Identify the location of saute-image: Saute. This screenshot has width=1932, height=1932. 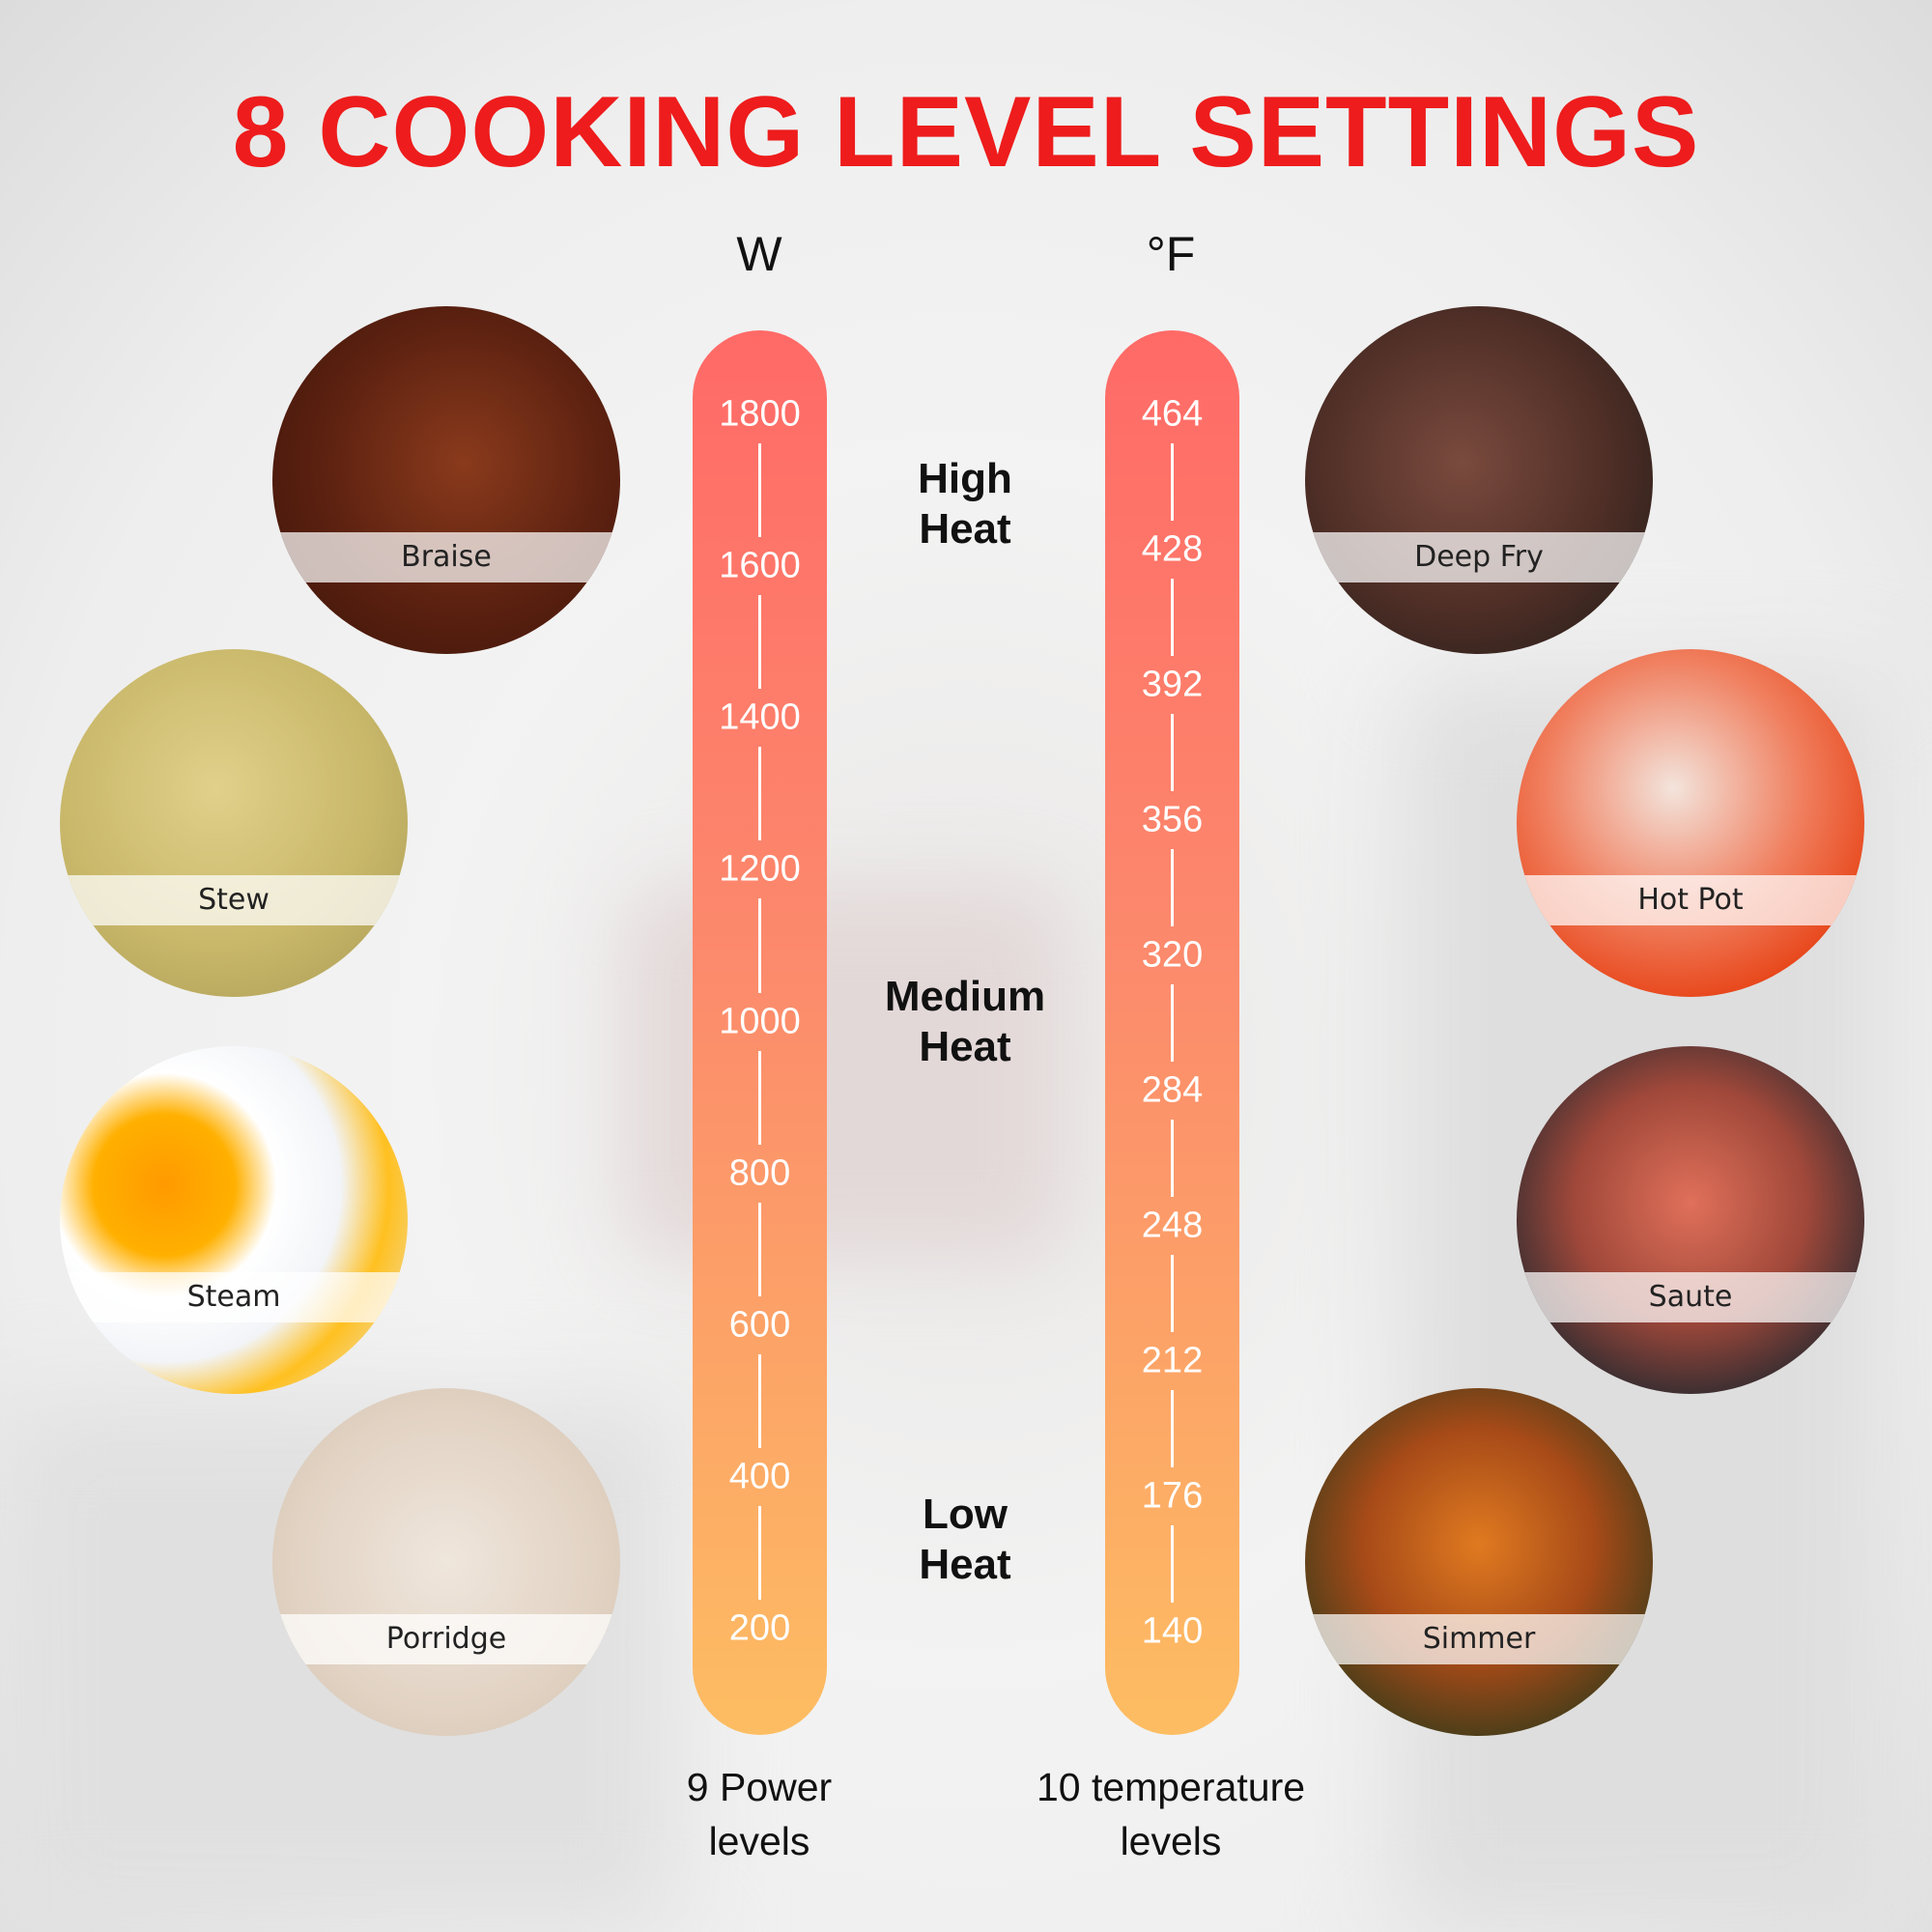
(1690, 1220).